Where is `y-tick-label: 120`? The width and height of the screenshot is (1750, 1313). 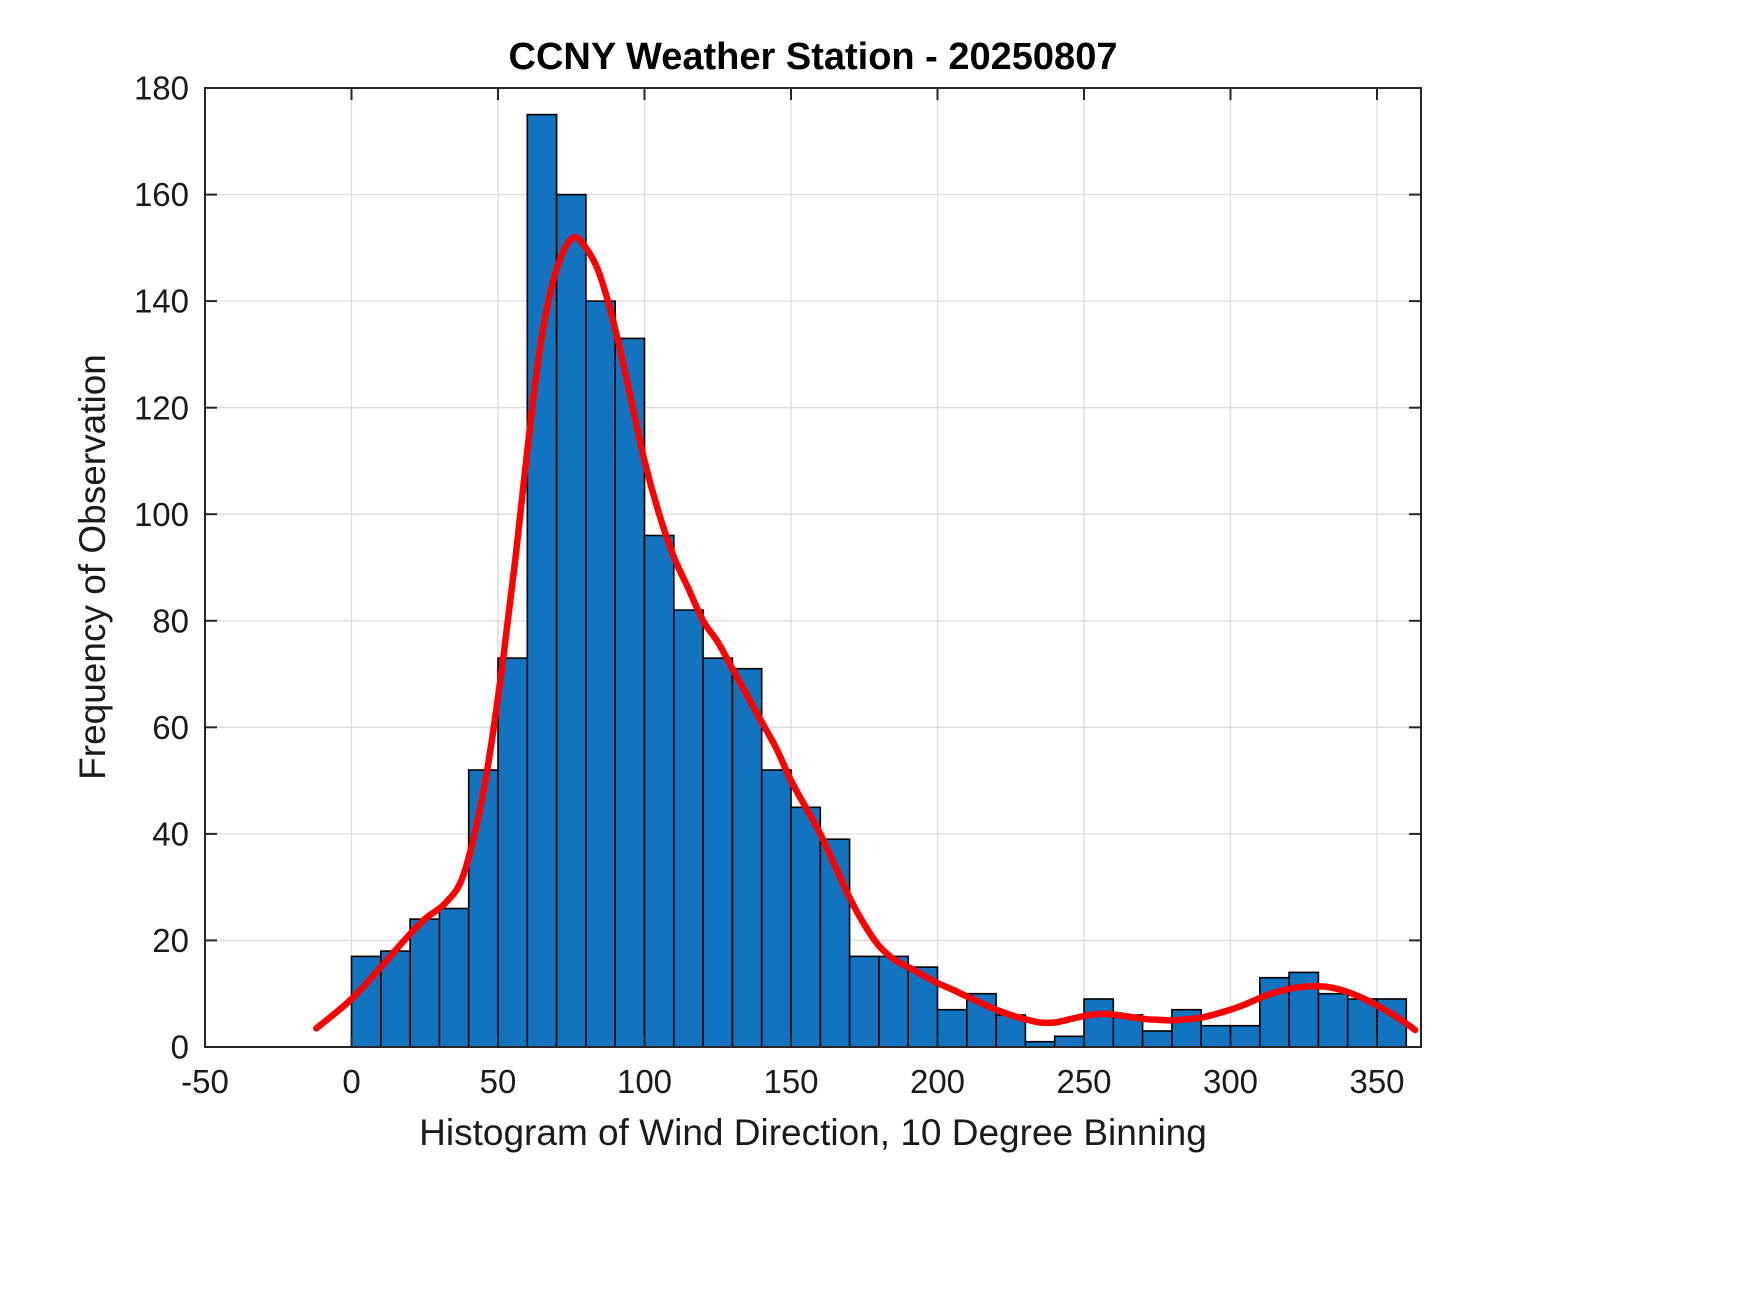
y-tick-label: 120 is located at coordinates (161, 407).